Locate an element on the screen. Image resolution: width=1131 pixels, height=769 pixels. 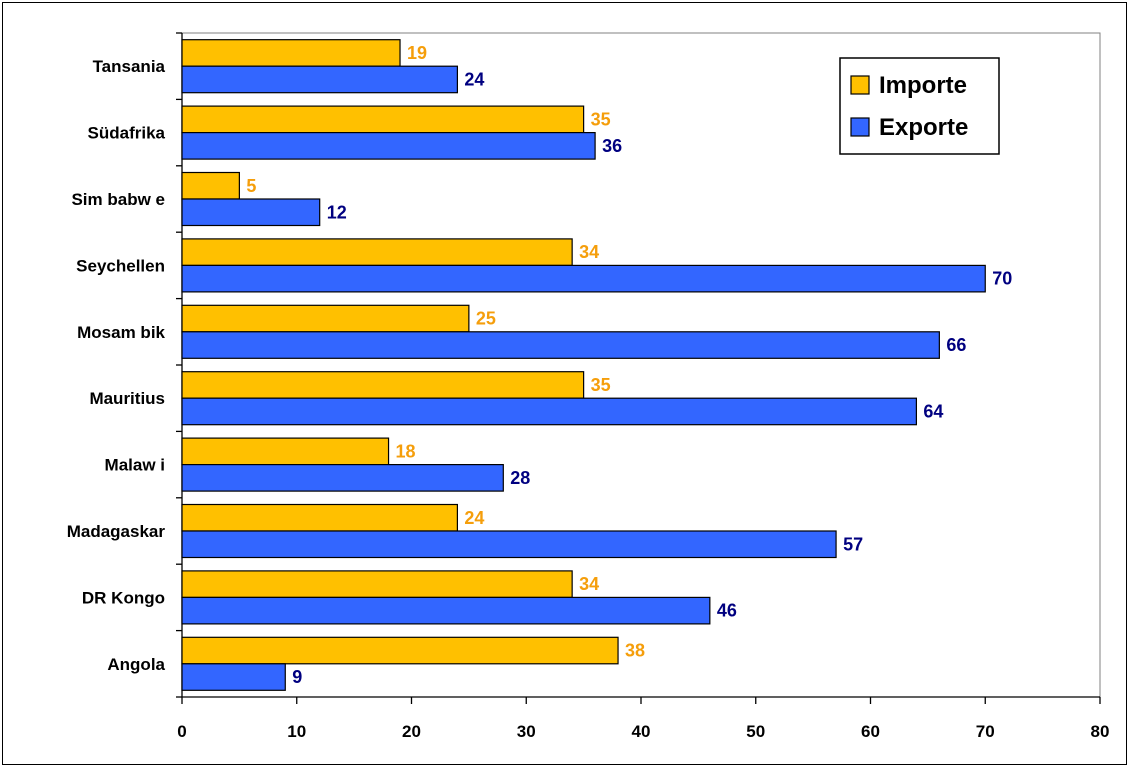
legend-box is located at coordinates (919, 106).